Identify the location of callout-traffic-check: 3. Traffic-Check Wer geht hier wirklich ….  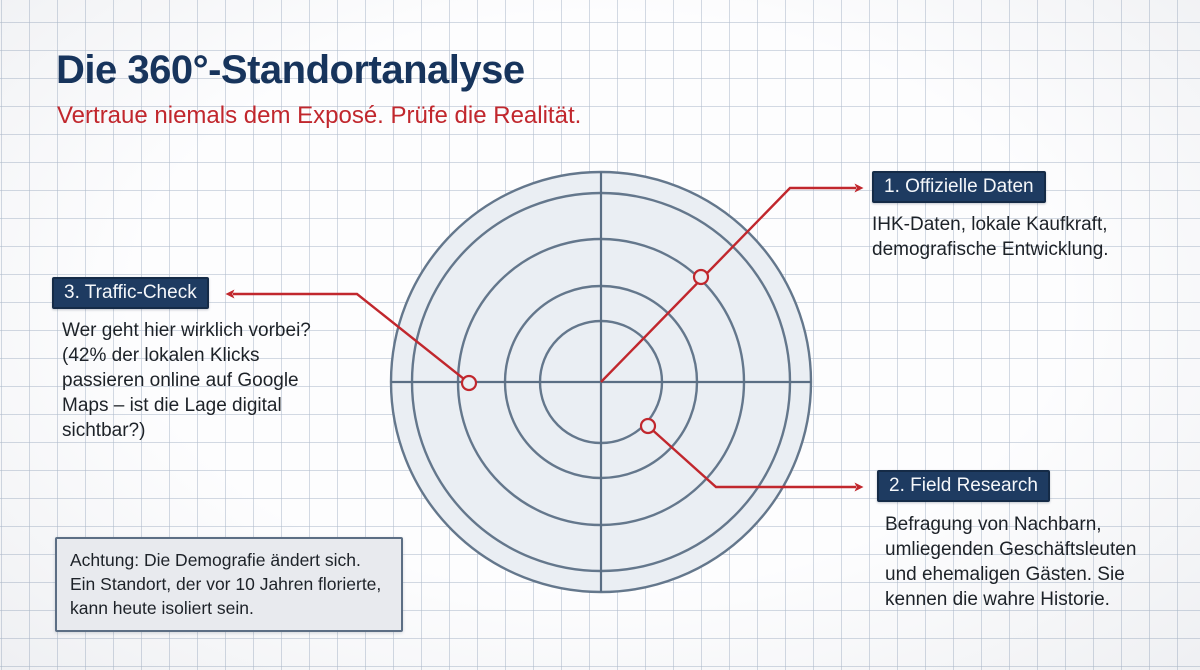
(197, 360).